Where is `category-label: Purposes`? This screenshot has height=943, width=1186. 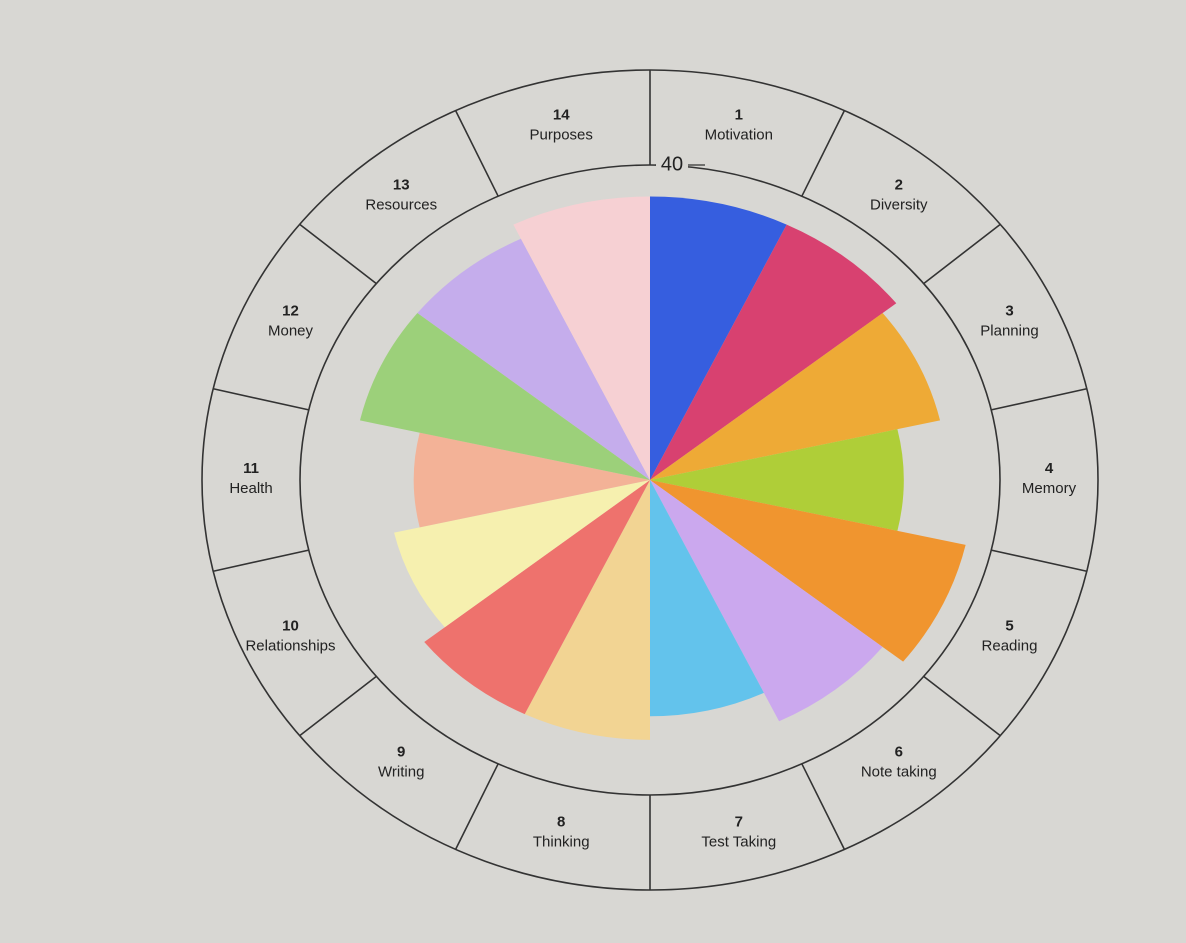 category-label: Purposes is located at coordinates (561, 135).